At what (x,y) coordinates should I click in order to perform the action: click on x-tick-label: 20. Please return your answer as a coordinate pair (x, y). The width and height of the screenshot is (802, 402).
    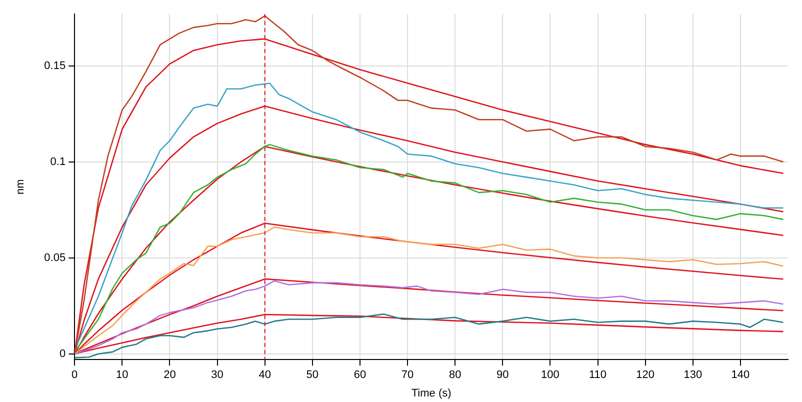
    Looking at the image, I should click on (170, 375).